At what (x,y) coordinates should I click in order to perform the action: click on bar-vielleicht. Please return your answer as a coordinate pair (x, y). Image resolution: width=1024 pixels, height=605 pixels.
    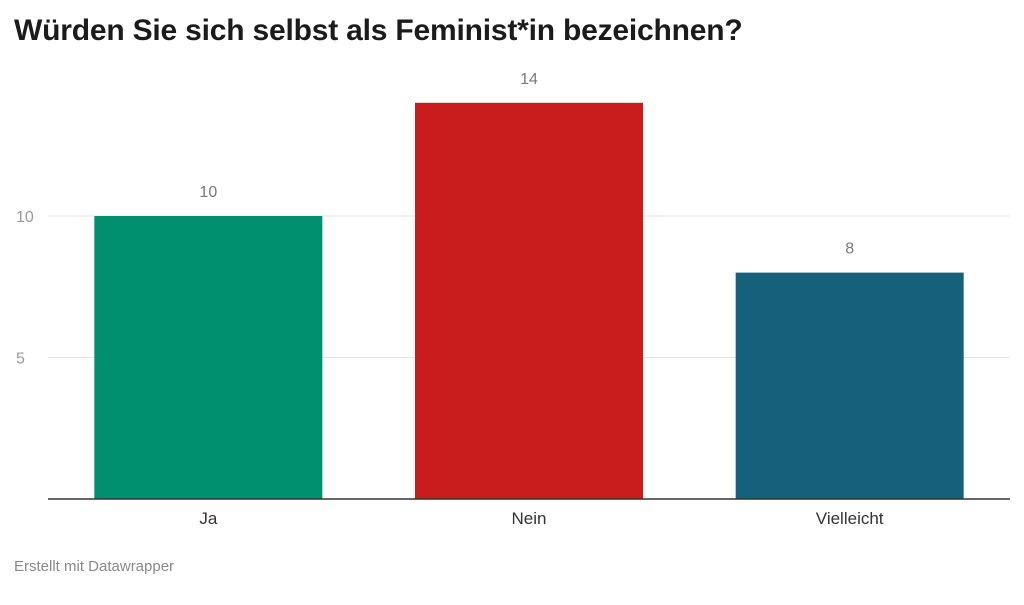
    Looking at the image, I should click on (849, 385).